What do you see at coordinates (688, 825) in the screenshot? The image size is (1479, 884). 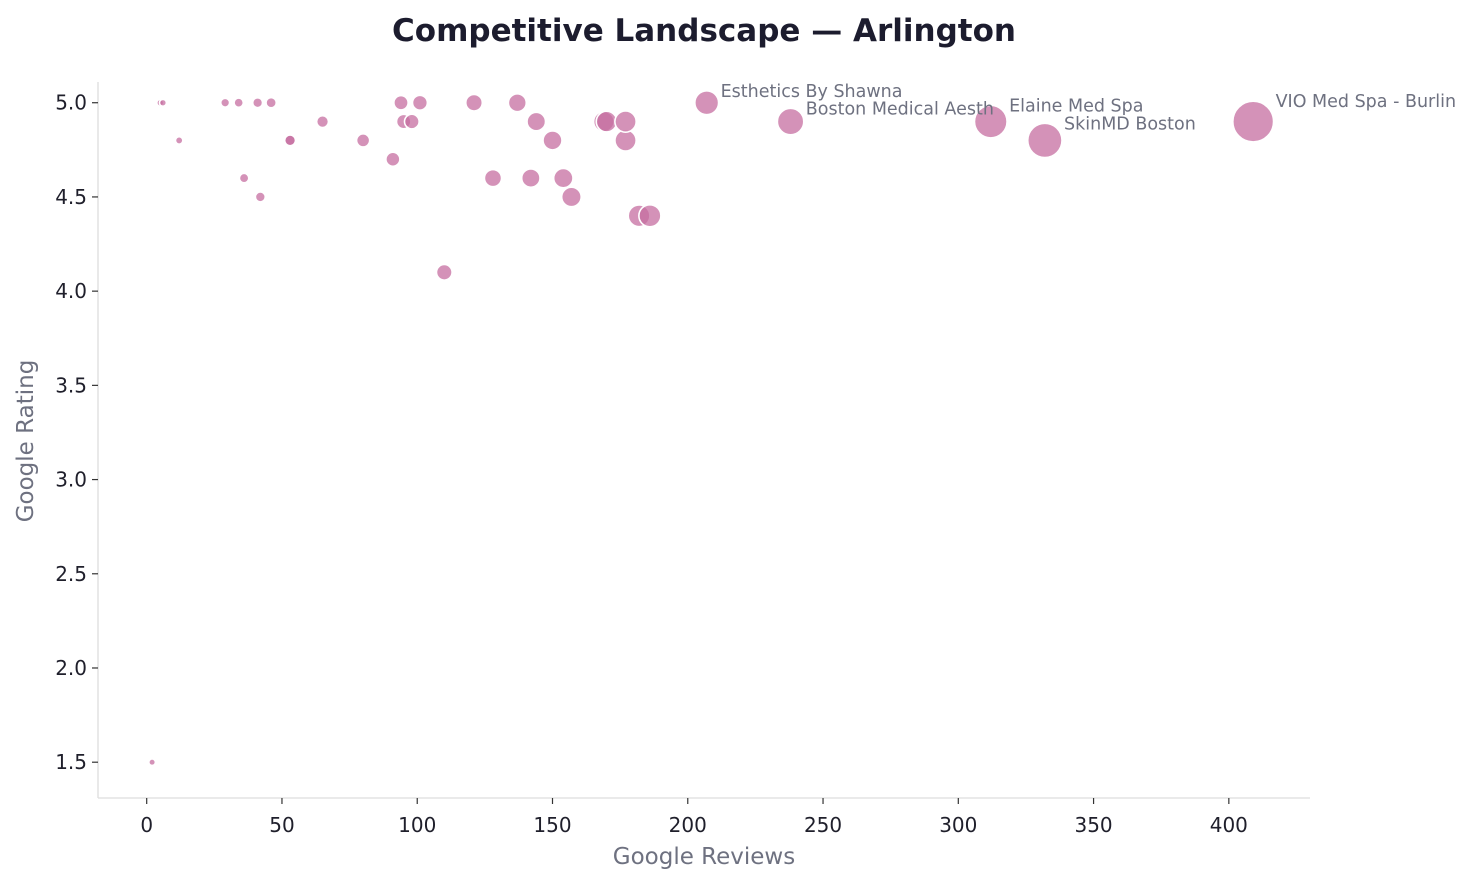 I see `x-tick-label: 200` at bounding box center [688, 825].